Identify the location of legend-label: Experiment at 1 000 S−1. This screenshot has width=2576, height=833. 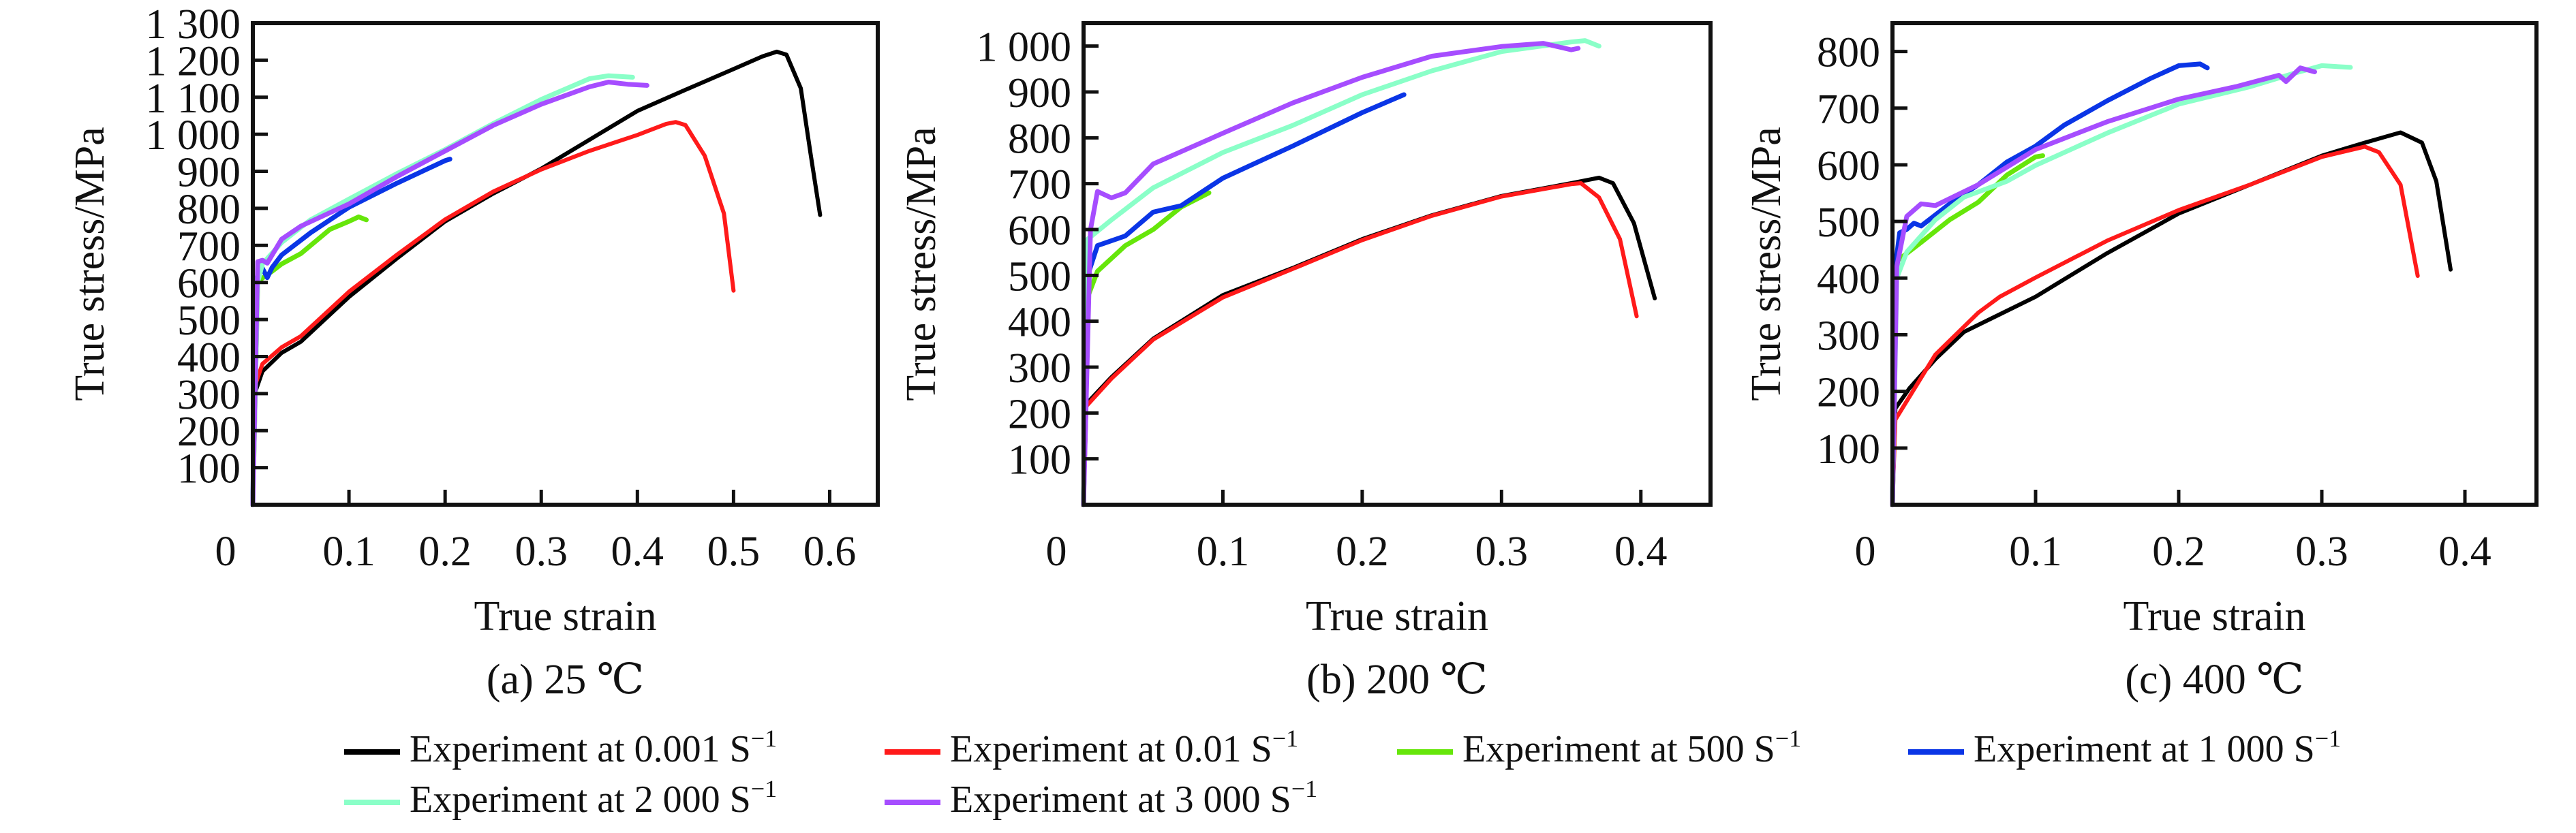
(2157, 747).